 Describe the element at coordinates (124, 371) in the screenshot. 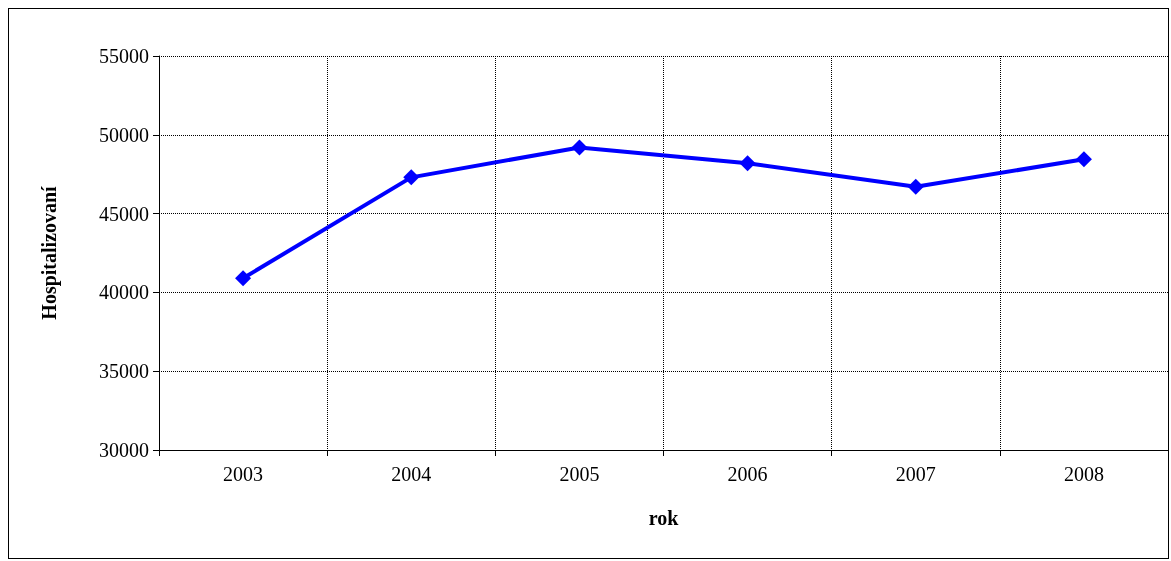

I see `y-tick-label: 35000` at that location.